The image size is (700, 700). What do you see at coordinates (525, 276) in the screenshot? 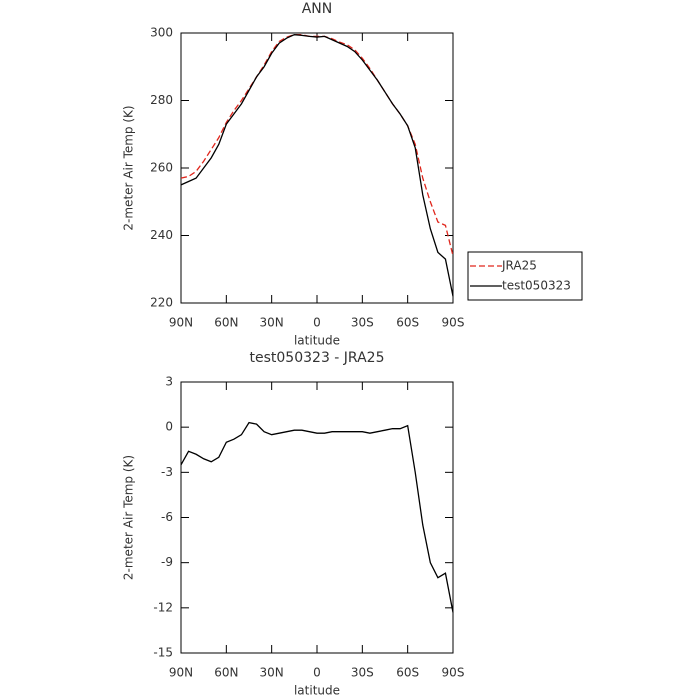
I see `legend-box` at bounding box center [525, 276].